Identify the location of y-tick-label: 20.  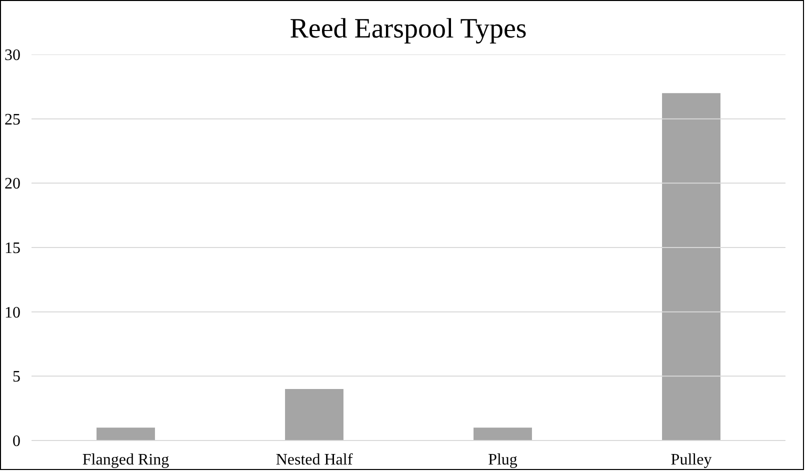
(12, 184).